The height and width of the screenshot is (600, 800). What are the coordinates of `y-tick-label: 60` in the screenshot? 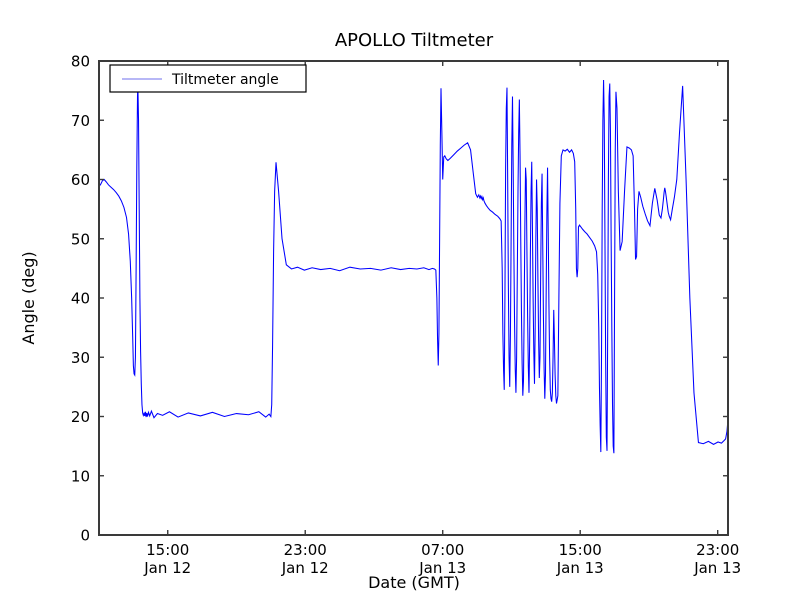 It's located at (80, 180).